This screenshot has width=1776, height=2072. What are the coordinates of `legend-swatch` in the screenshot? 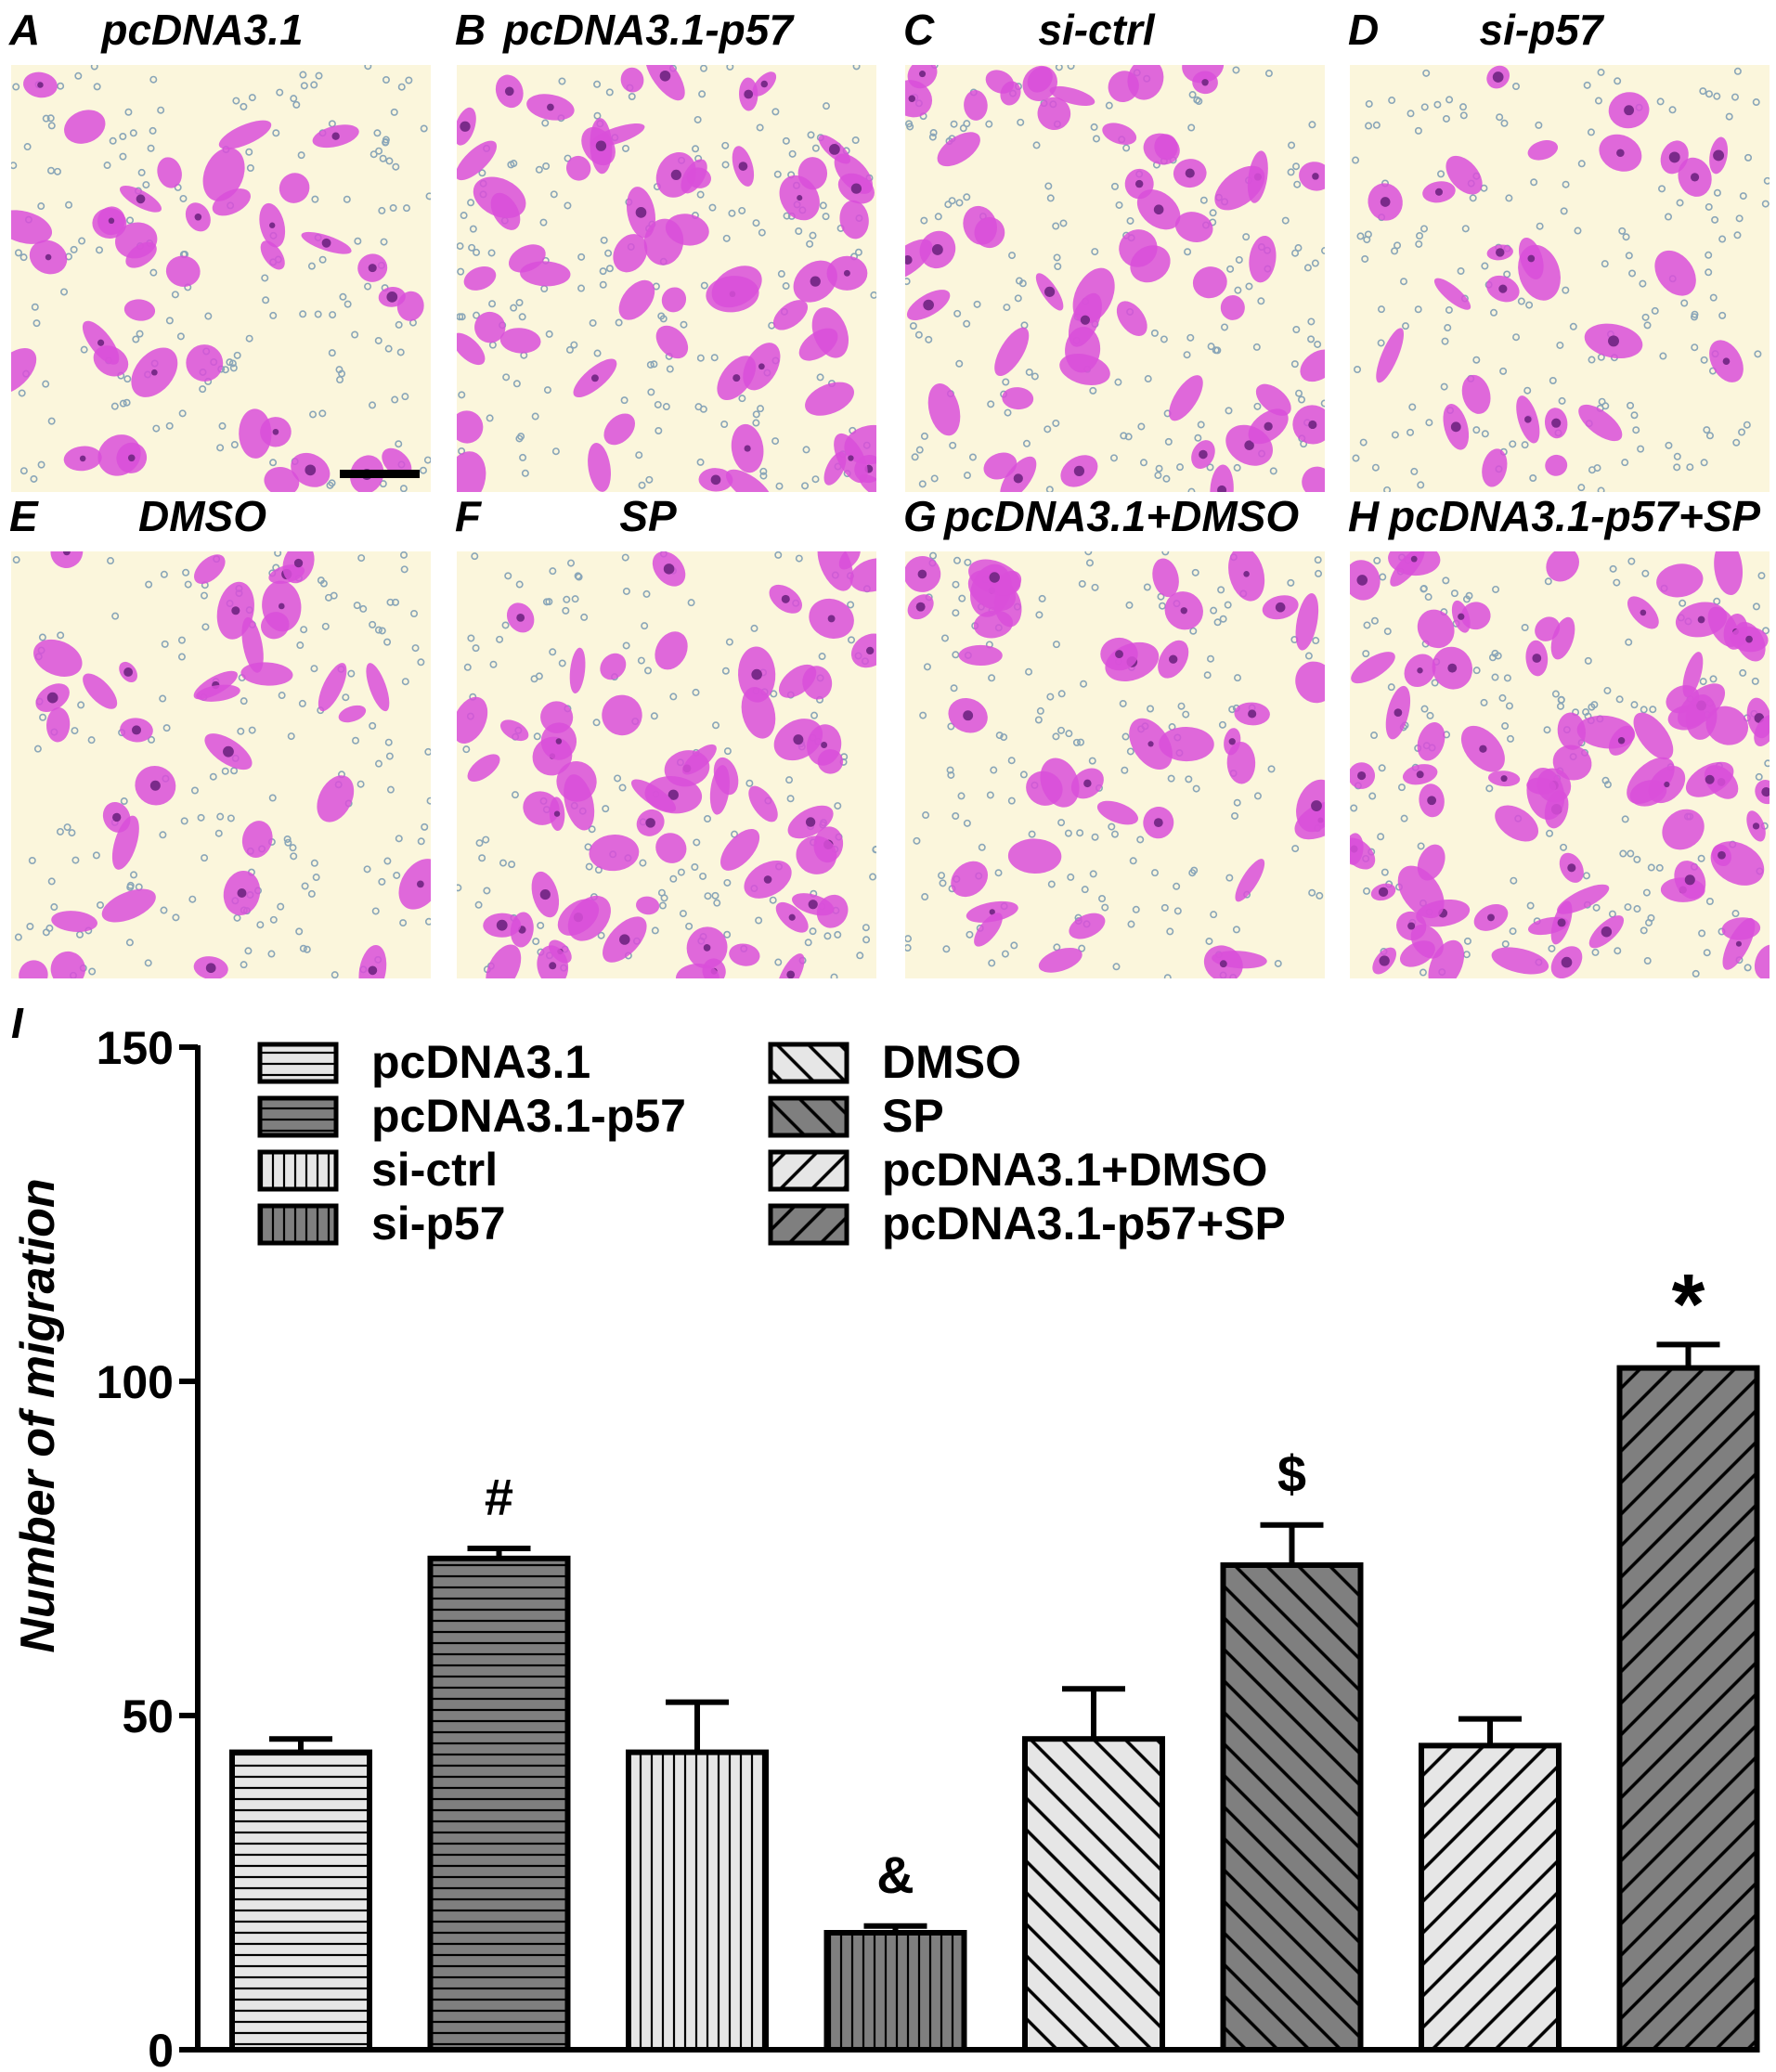 It's located at (298, 1116).